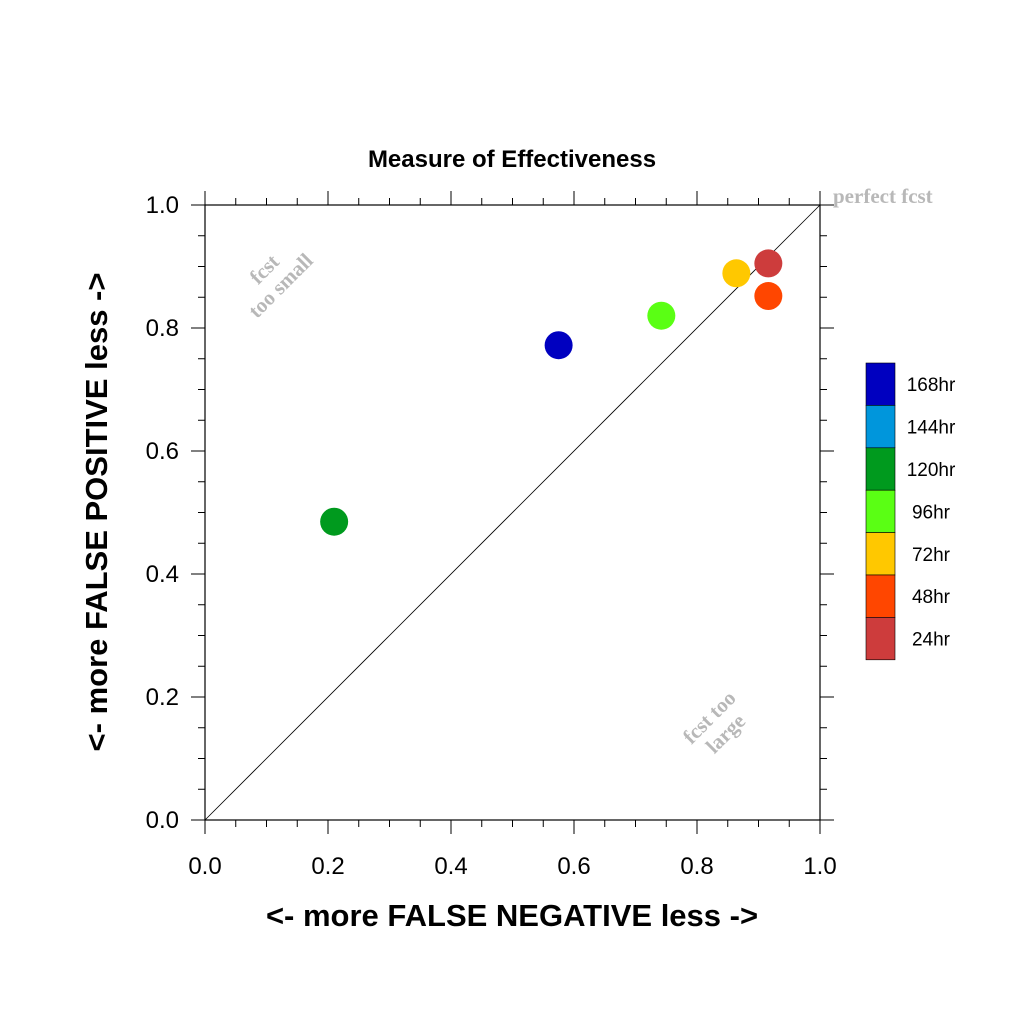 The width and height of the screenshot is (1024, 1024). What do you see at coordinates (931, 385) in the screenshot?
I see `legend-label-168hr: 168hr` at bounding box center [931, 385].